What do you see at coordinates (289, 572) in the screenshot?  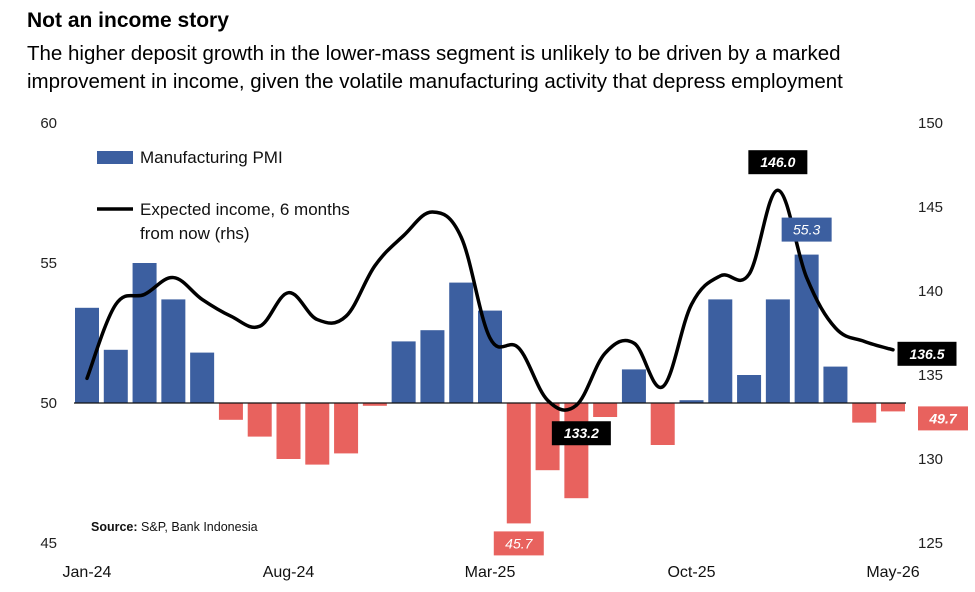 I see `x-tick-label: Aug-24` at bounding box center [289, 572].